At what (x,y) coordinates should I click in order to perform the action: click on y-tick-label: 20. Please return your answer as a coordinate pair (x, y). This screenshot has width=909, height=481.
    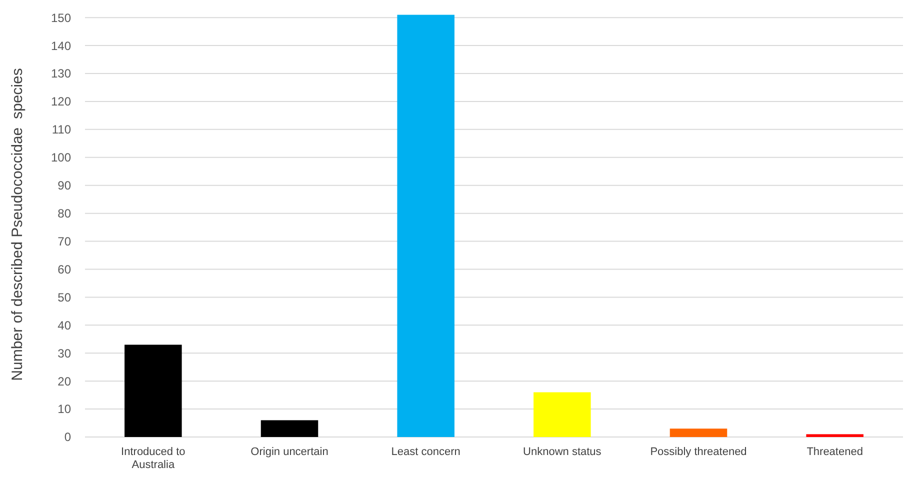
    Looking at the image, I should click on (65, 381).